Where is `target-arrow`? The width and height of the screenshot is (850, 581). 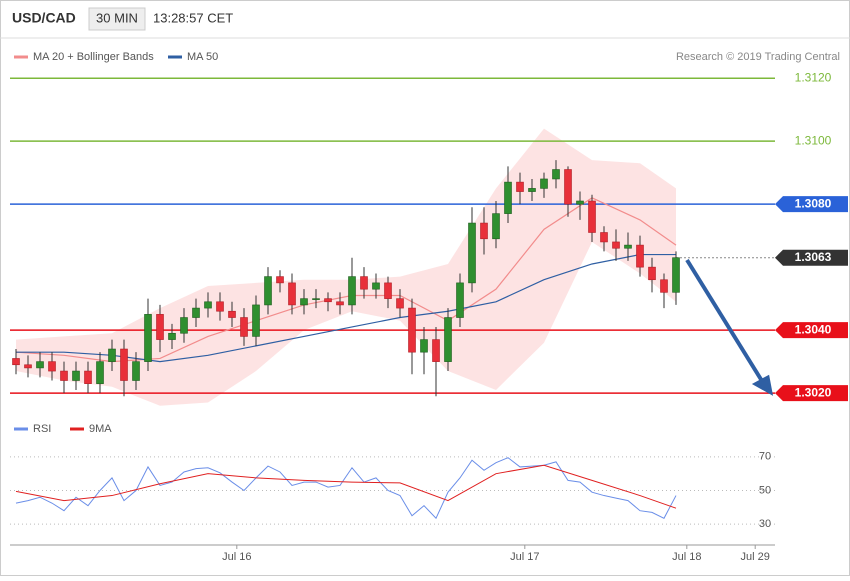 target-arrow is located at coordinates (724, 320).